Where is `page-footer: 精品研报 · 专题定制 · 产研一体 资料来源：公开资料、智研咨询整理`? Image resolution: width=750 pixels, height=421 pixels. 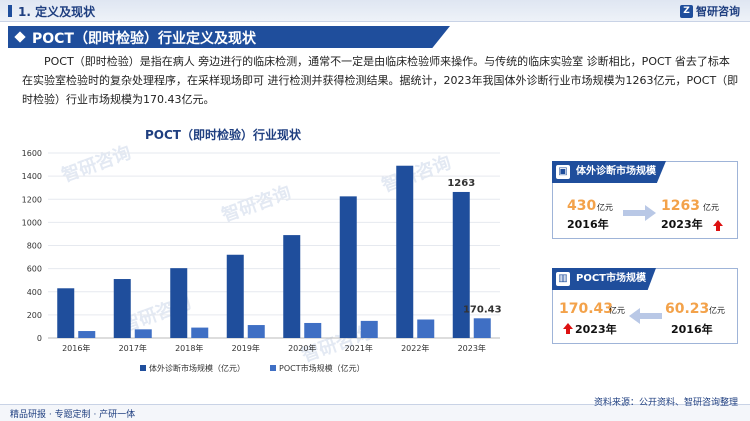 page-footer: 精品研报 · 专题定制 · 产研一体 资料来源：公开资料、智研咨询整理 is located at coordinates (375, 409).